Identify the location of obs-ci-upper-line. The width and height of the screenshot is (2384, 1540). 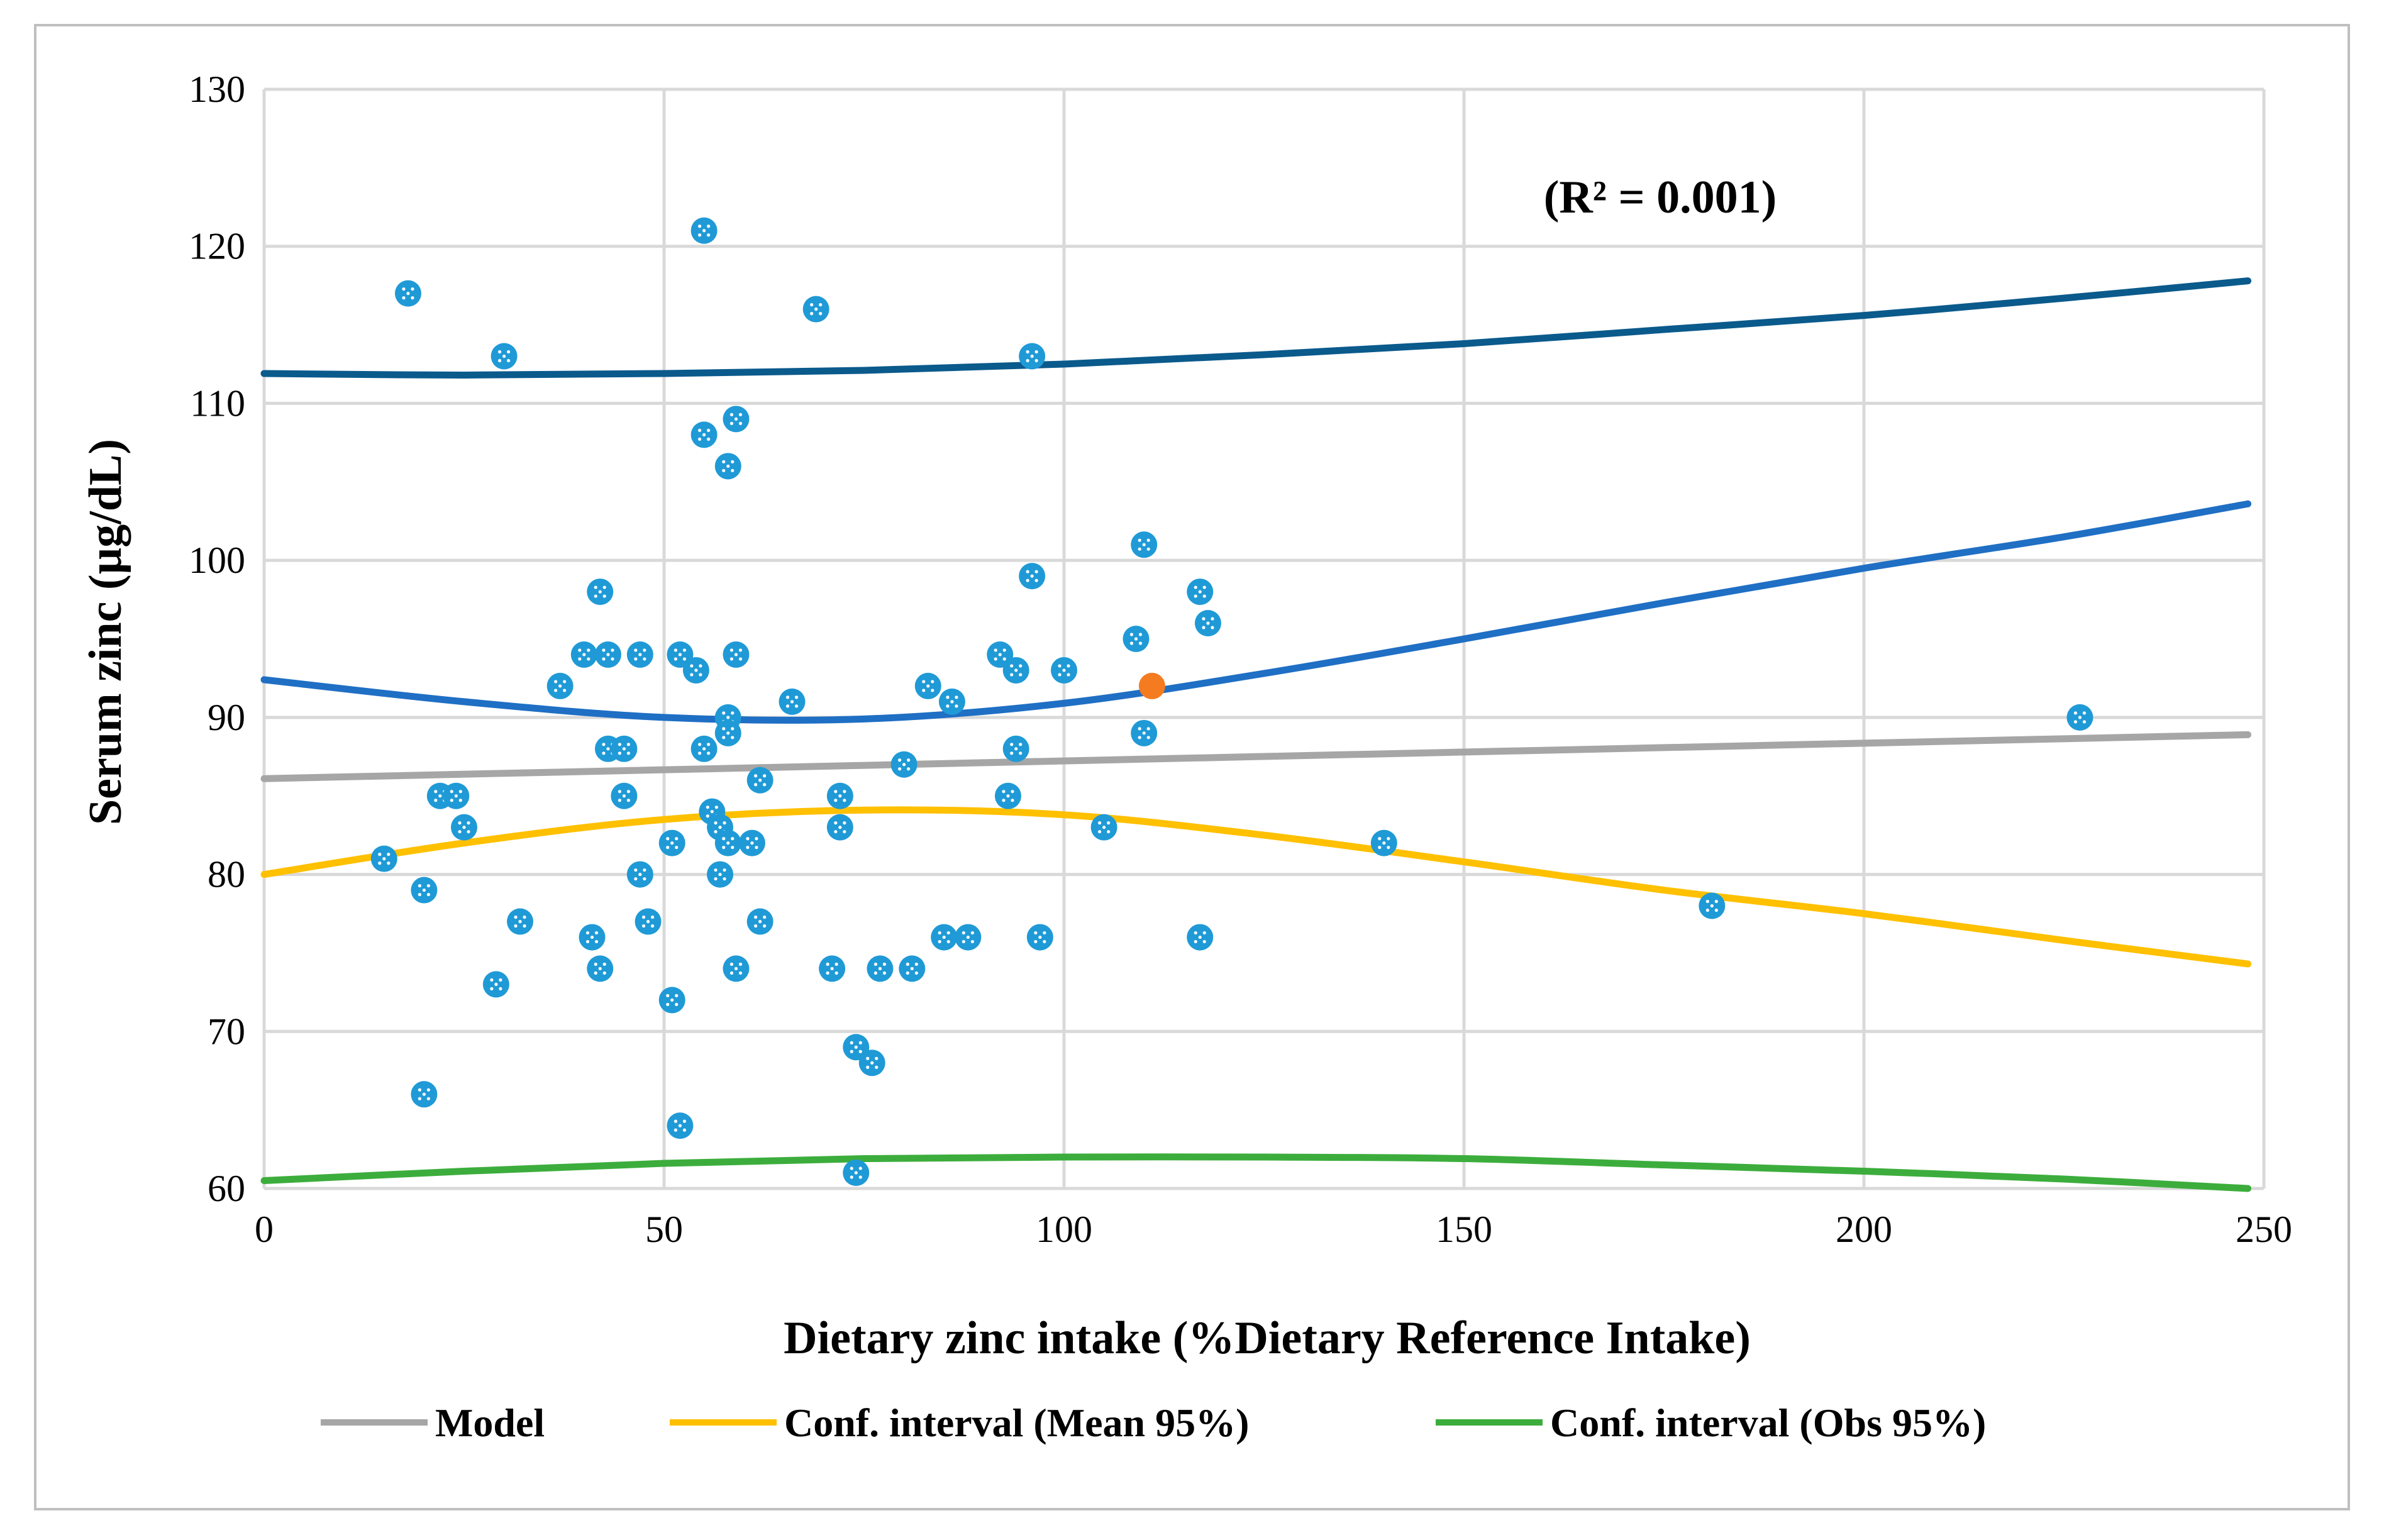
(1256, 328).